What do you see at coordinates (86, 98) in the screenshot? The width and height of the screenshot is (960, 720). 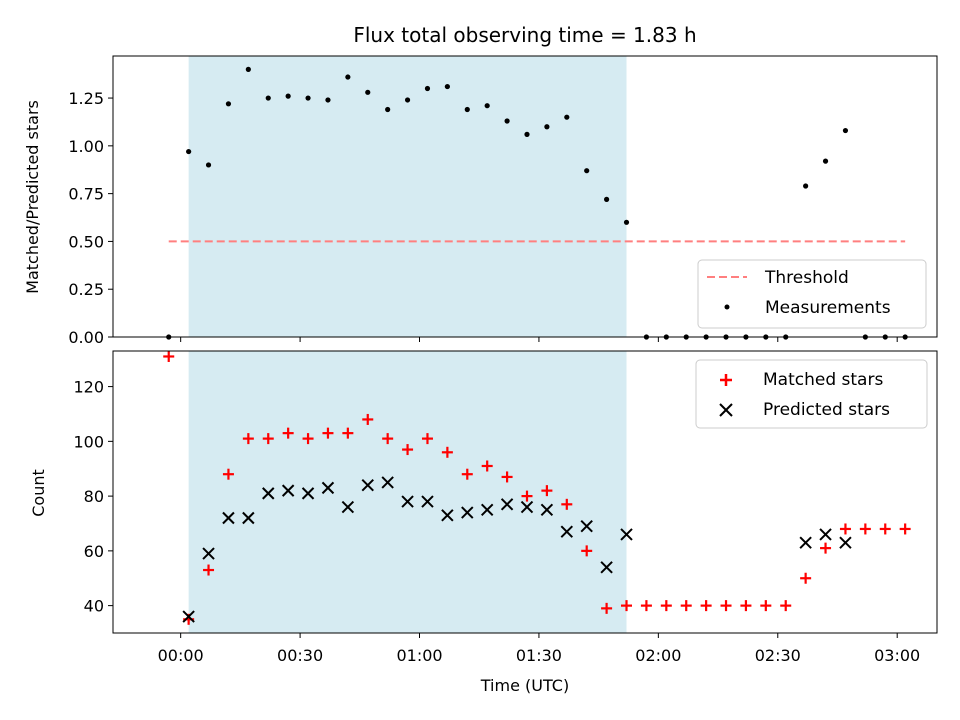 I see `ratio-y-tick-label: 1.25` at bounding box center [86, 98].